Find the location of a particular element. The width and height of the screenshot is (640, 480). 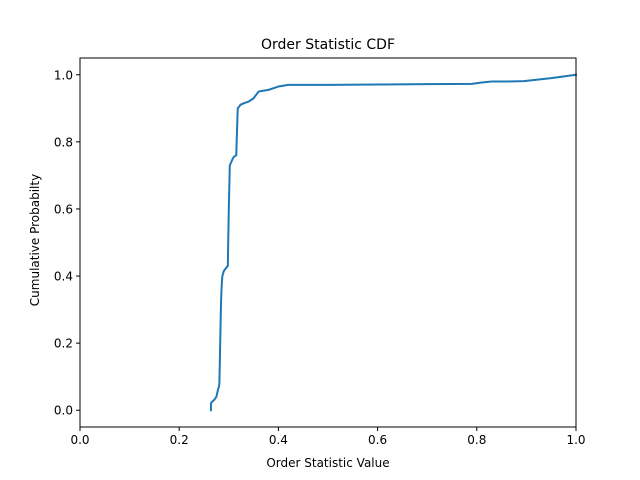

x-tick-label: 0.4 is located at coordinates (278, 440).